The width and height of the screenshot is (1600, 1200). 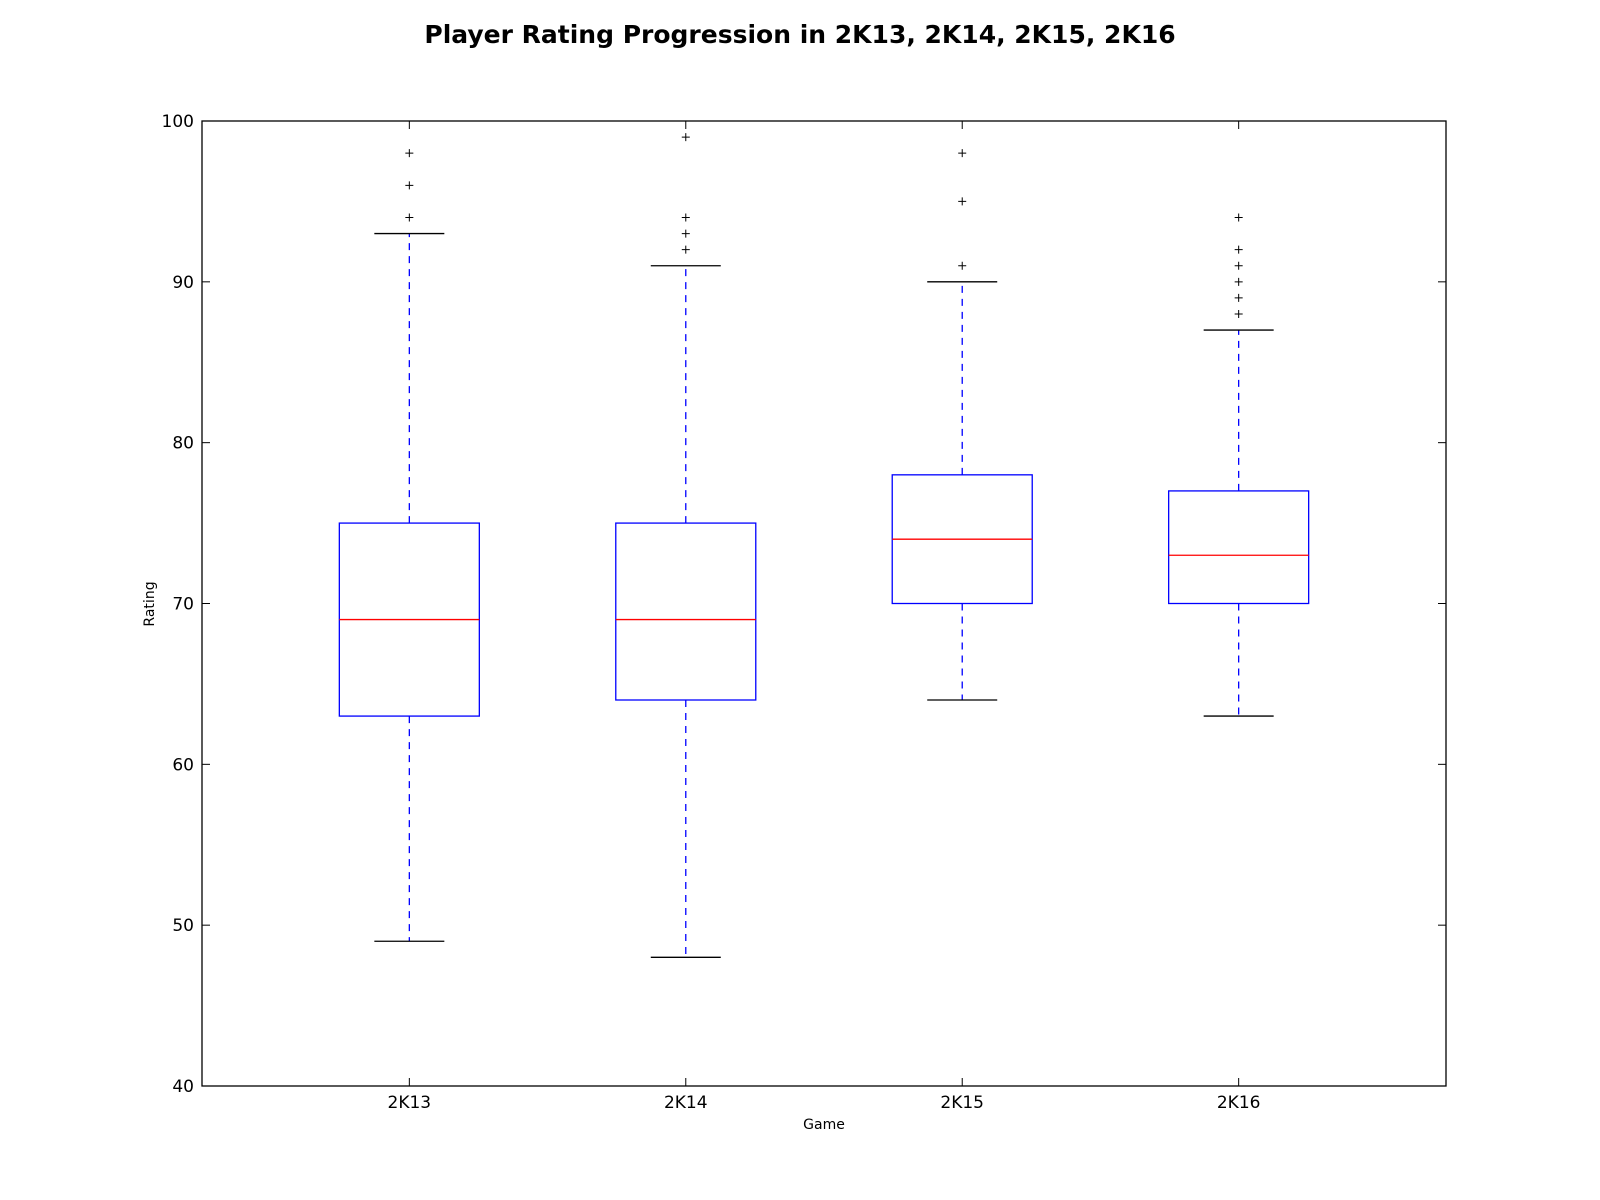 What do you see at coordinates (183, 605) in the screenshot?
I see `y-tick-label: 70` at bounding box center [183, 605].